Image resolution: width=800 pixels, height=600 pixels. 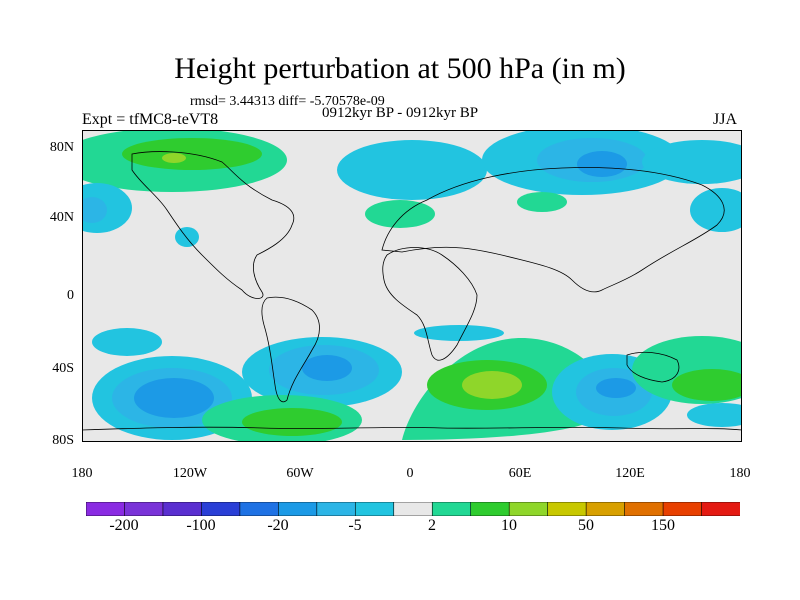 What do you see at coordinates (300, 473) in the screenshot?
I see `lon-label-60w: 60W` at bounding box center [300, 473].